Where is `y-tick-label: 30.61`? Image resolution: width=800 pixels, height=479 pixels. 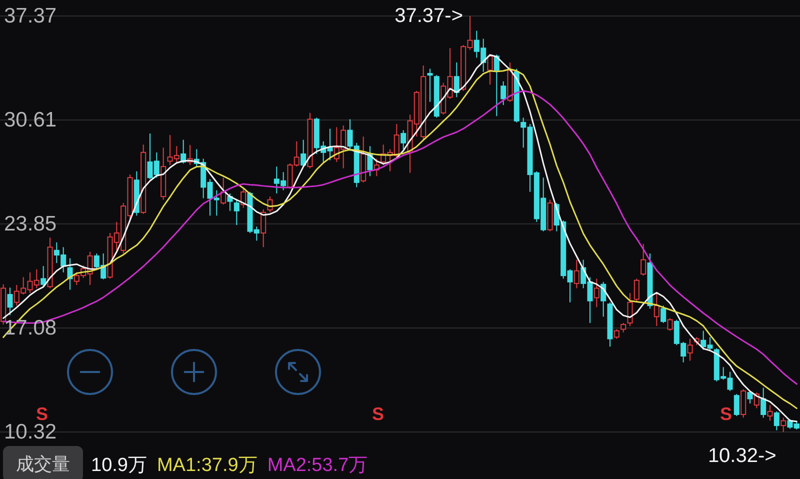
y-tick-label: 30.61 is located at coordinates (30, 120).